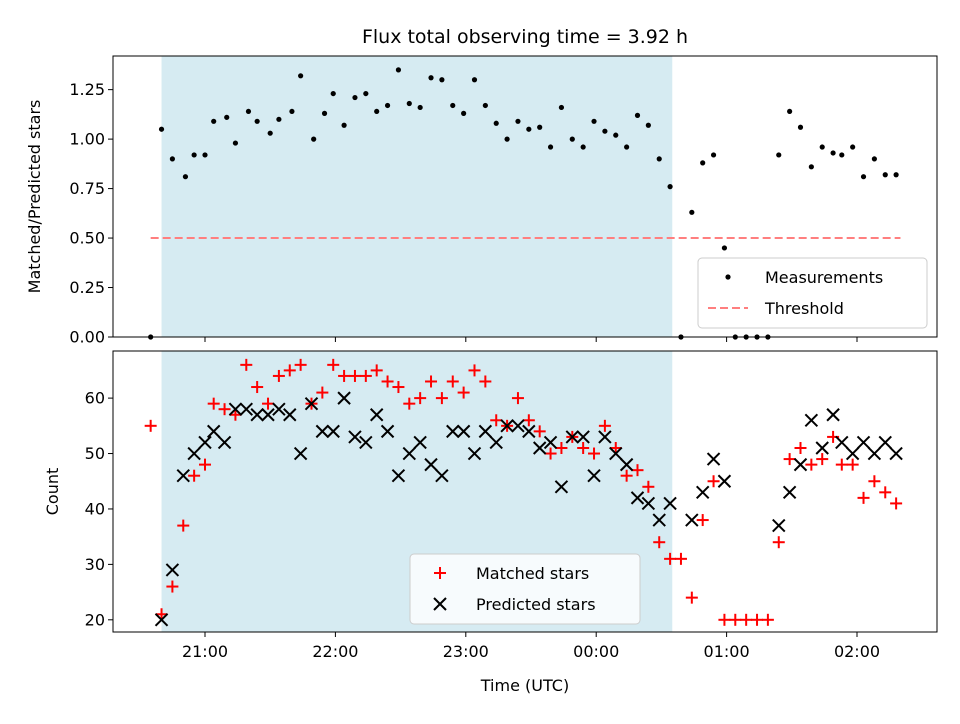 This screenshot has width=960, height=724. What do you see at coordinates (87, 337) in the screenshot?
I see `top-y-tick-label: 0.00` at bounding box center [87, 337].